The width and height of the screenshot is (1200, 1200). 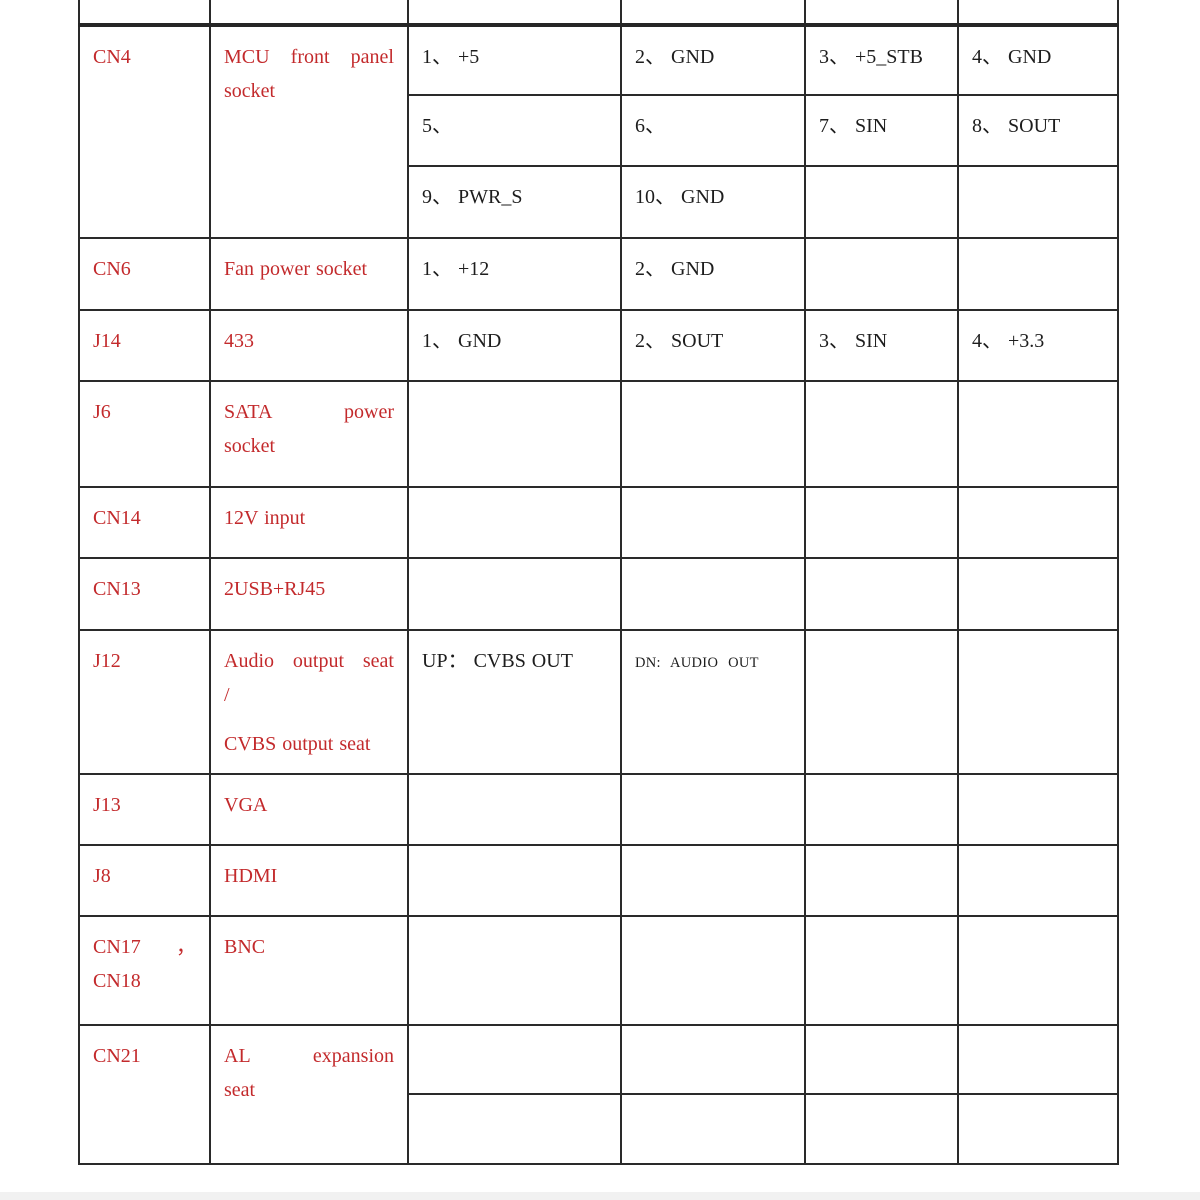 I want to click on pin-cell: 6、, so click(x=713, y=130).